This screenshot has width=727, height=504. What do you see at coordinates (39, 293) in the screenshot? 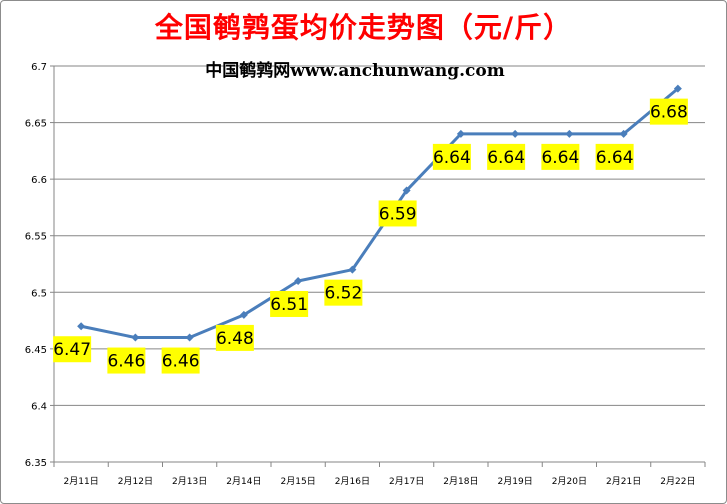
I see `y-tick-label: 6.5` at bounding box center [39, 293].